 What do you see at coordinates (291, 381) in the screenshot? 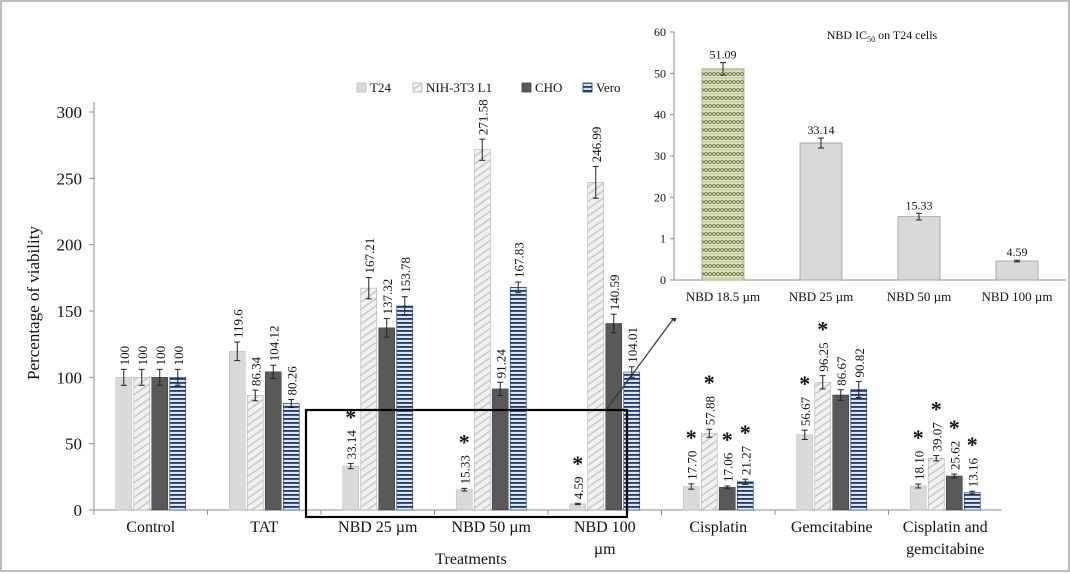
I see `data-label: 80.26` at bounding box center [291, 381].